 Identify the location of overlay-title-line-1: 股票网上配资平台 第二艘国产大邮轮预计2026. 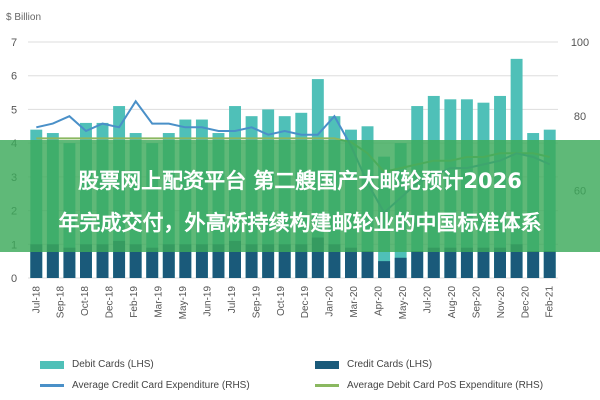
(300, 181).